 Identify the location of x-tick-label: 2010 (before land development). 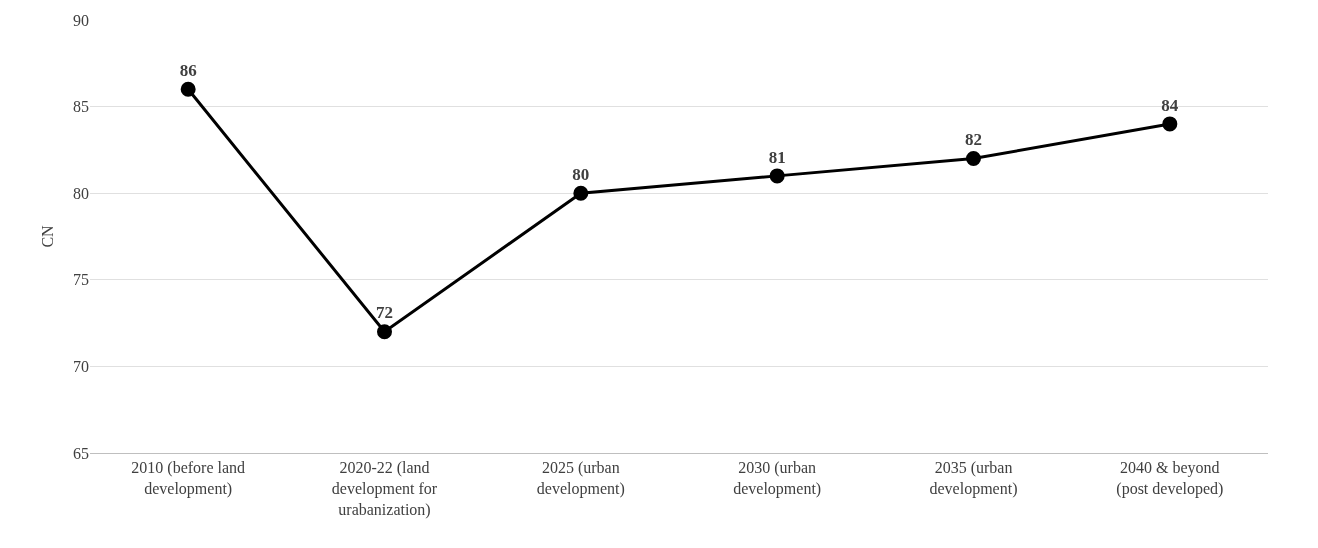
(188, 478).